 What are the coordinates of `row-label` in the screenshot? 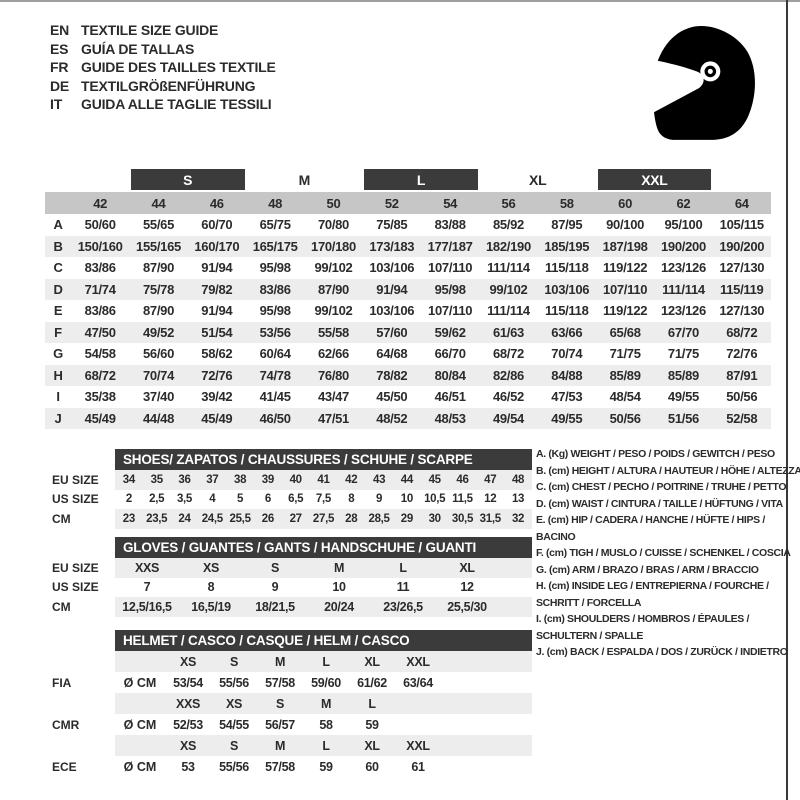 It's located at (77, 745).